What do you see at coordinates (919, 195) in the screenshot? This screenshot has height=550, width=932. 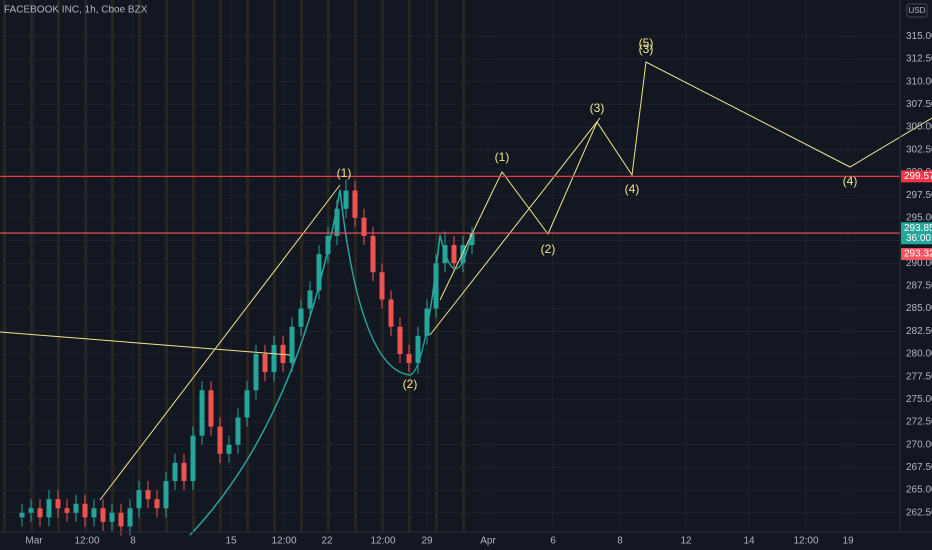 I see `y-tick-label: 297.50` at bounding box center [919, 195].